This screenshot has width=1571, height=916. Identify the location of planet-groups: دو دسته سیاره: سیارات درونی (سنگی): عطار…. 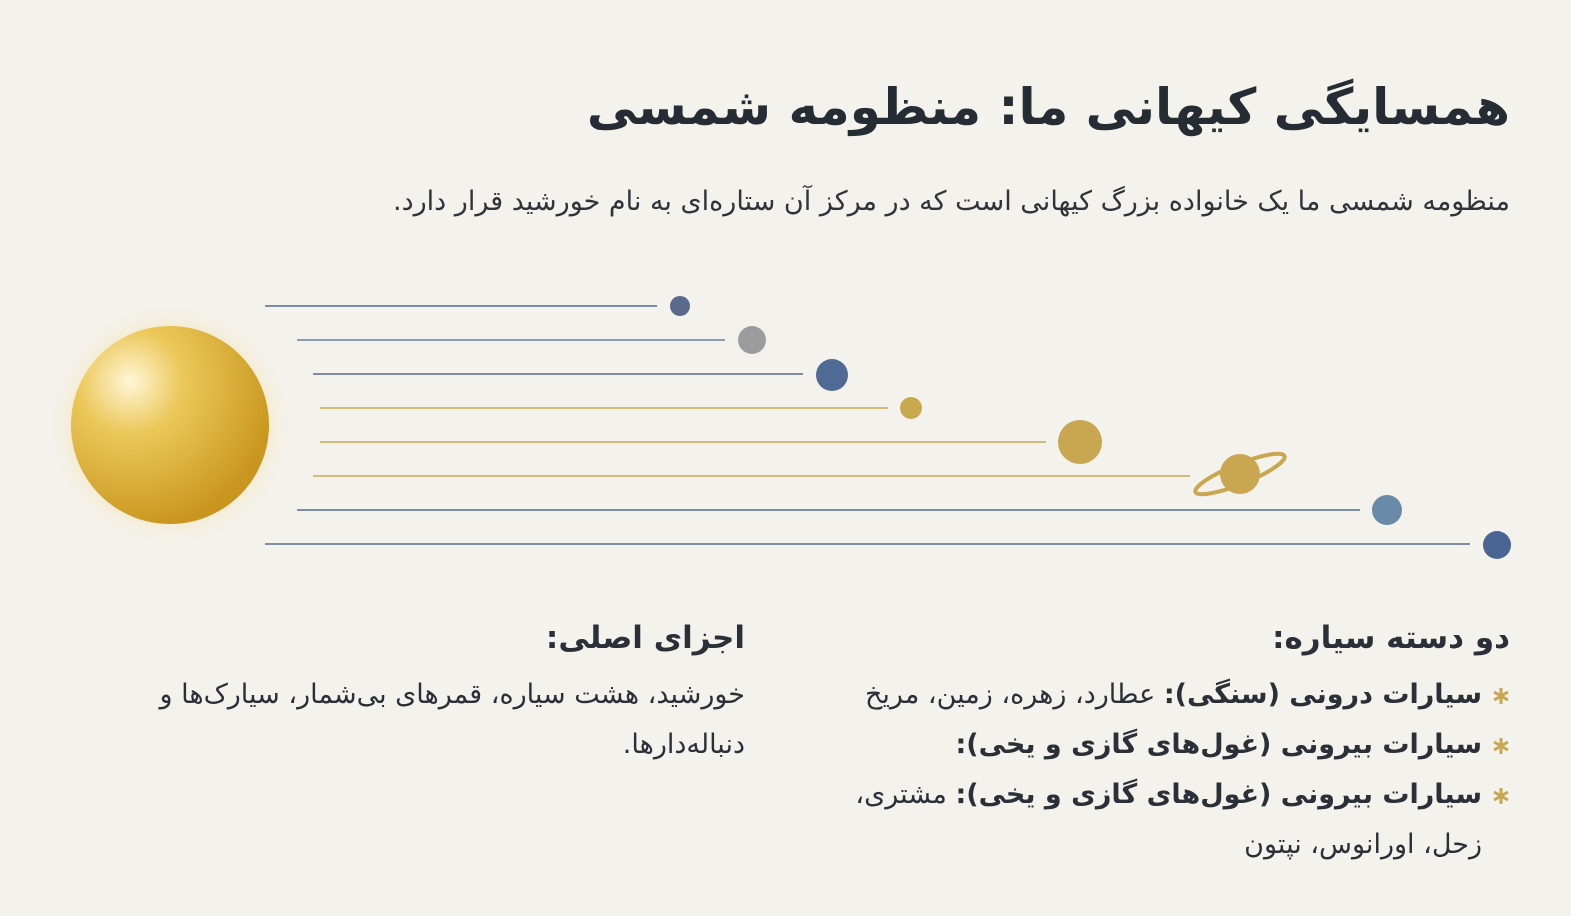
(1170, 745).